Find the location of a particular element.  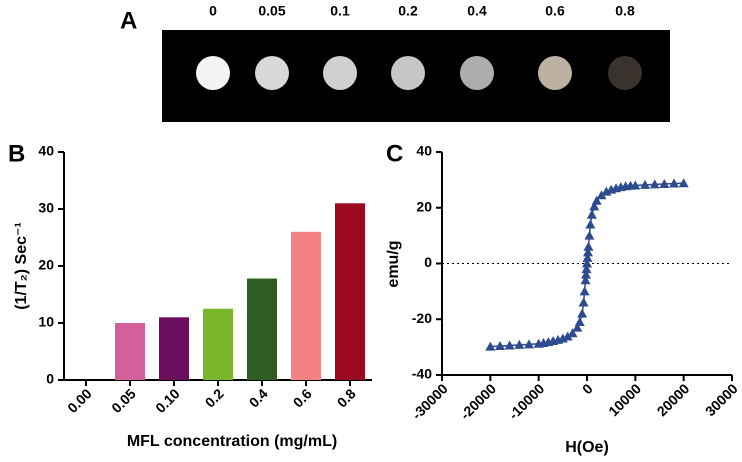

concentration-label: 0 is located at coordinates (213, 11).